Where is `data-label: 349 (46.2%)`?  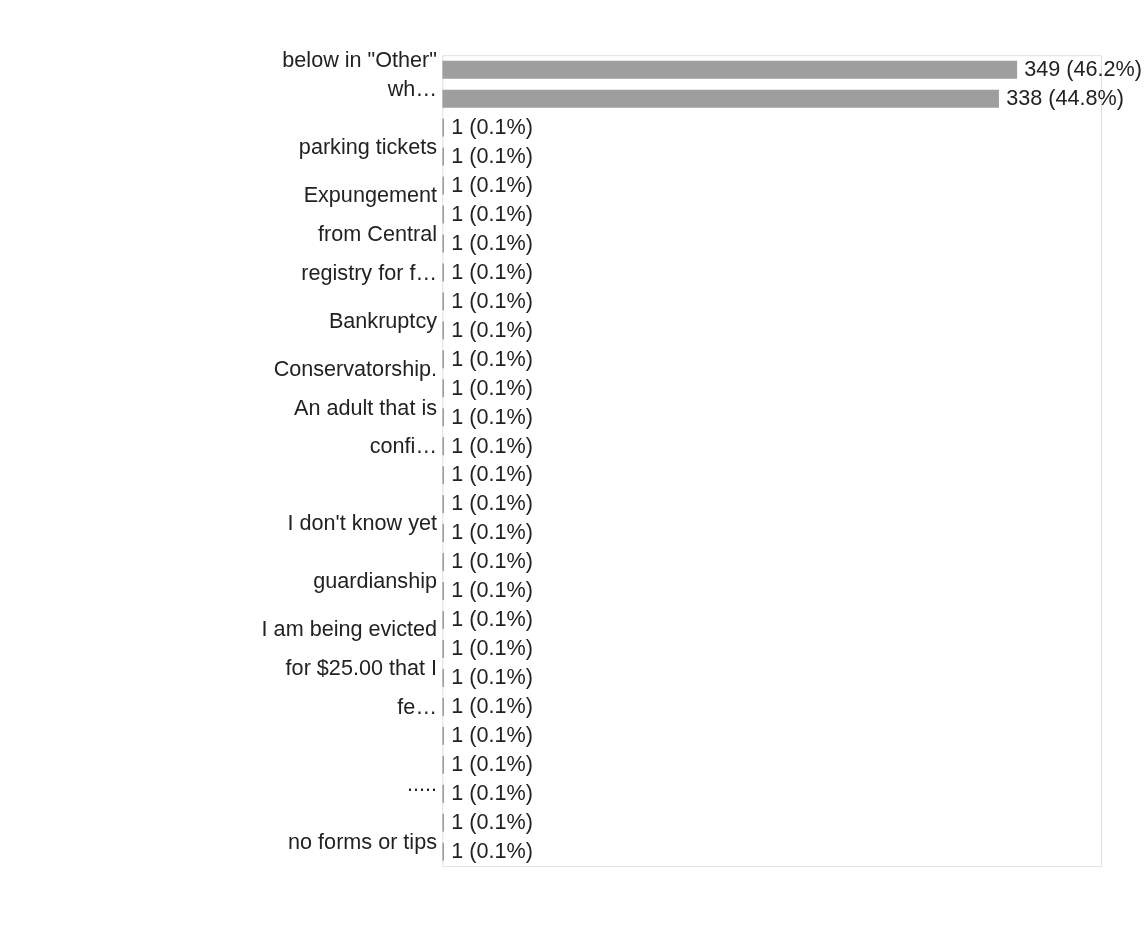
data-label: 349 (46.2%) is located at coordinates (1083, 69).